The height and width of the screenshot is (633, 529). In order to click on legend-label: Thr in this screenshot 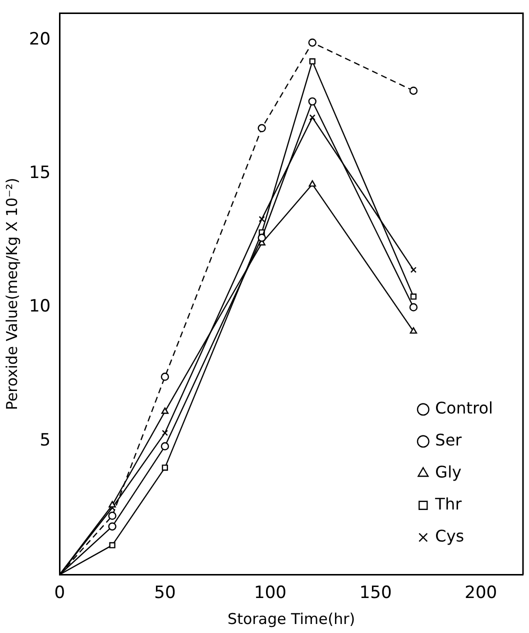, I will do `click(448, 504)`.